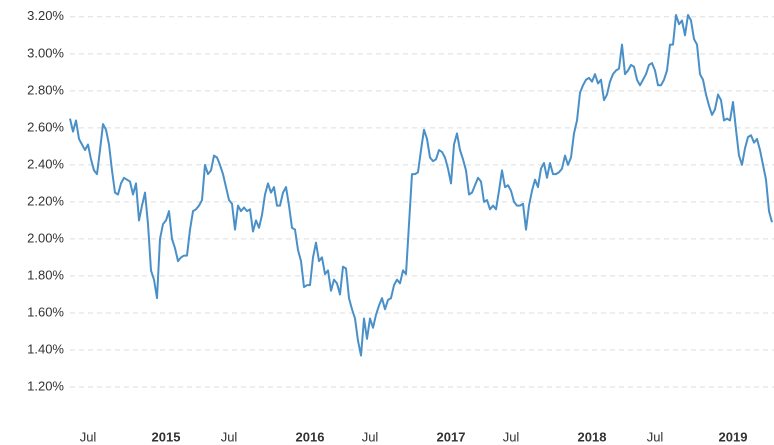  Describe the element at coordinates (45, 274) in the screenshot. I see `y-tick-label: 1.80%` at that location.